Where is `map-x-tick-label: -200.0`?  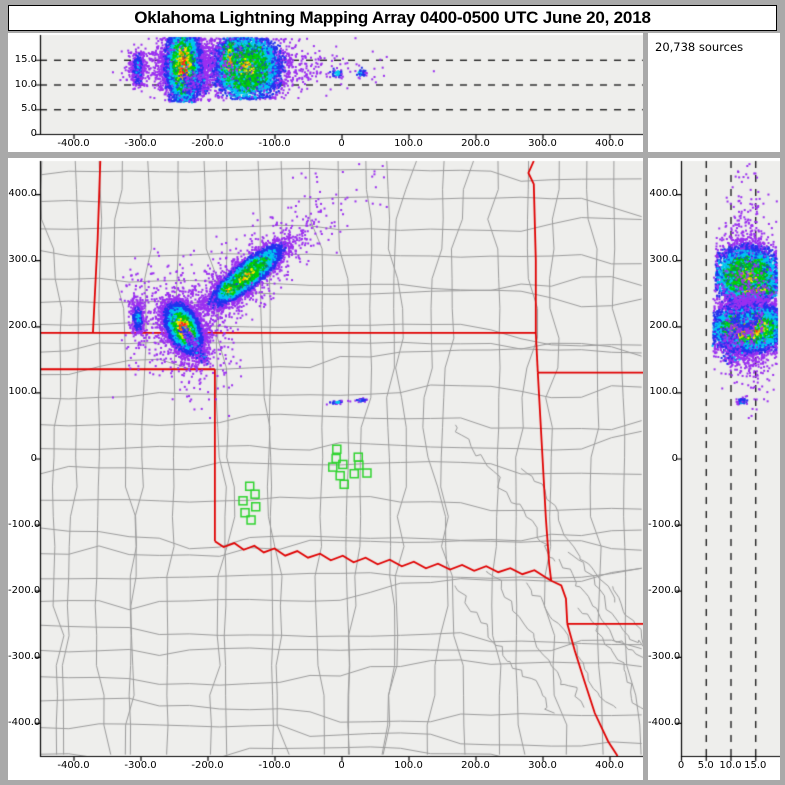 map-x-tick-label: -200.0 is located at coordinates (207, 765).